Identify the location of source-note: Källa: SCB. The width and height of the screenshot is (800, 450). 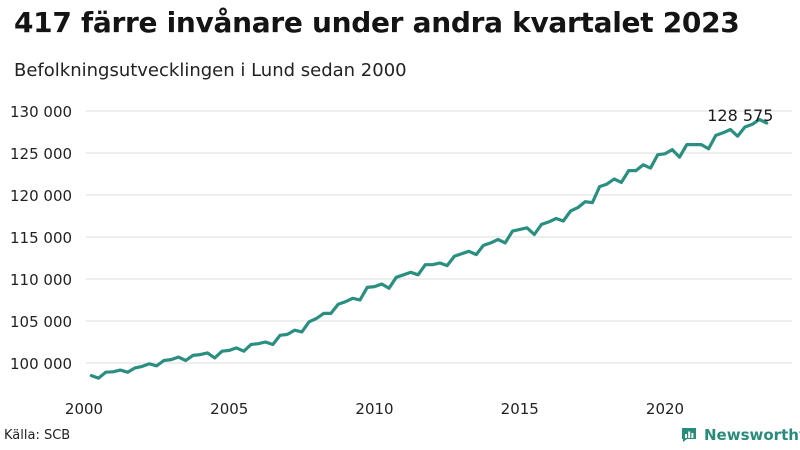
(37, 435).